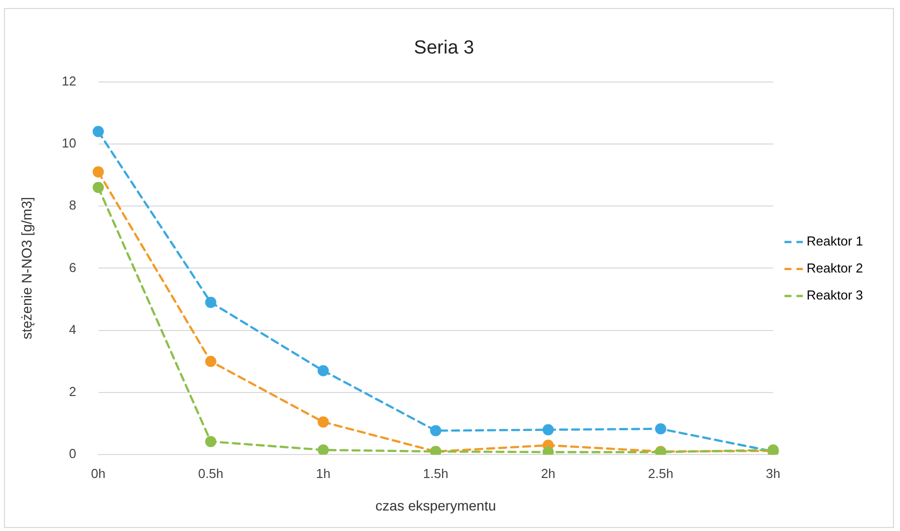 This screenshot has height=531, width=900. What do you see at coordinates (435, 505) in the screenshot?
I see `x-axis-title: czas eksperymentu` at bounding box center [435, 505].